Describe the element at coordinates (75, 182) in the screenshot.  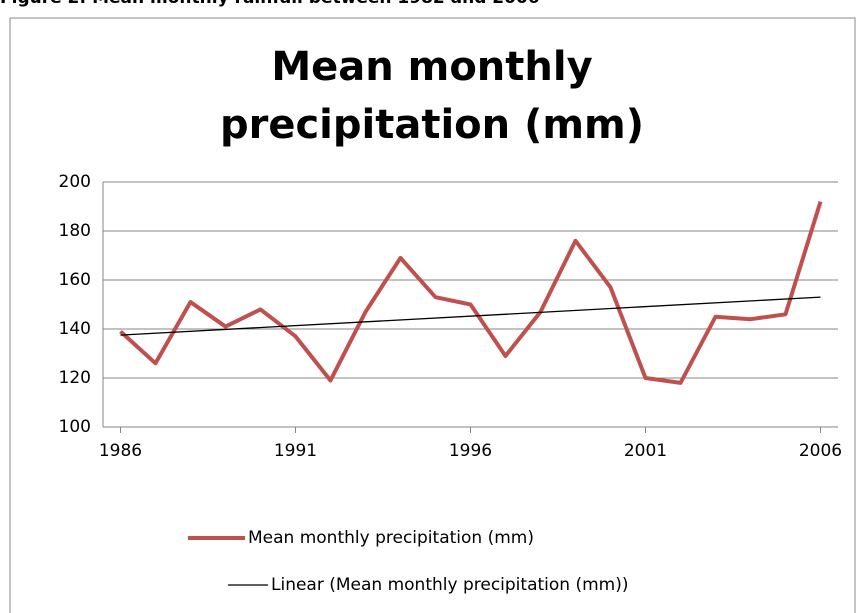
I see `y-tick-label: 200` at that location.